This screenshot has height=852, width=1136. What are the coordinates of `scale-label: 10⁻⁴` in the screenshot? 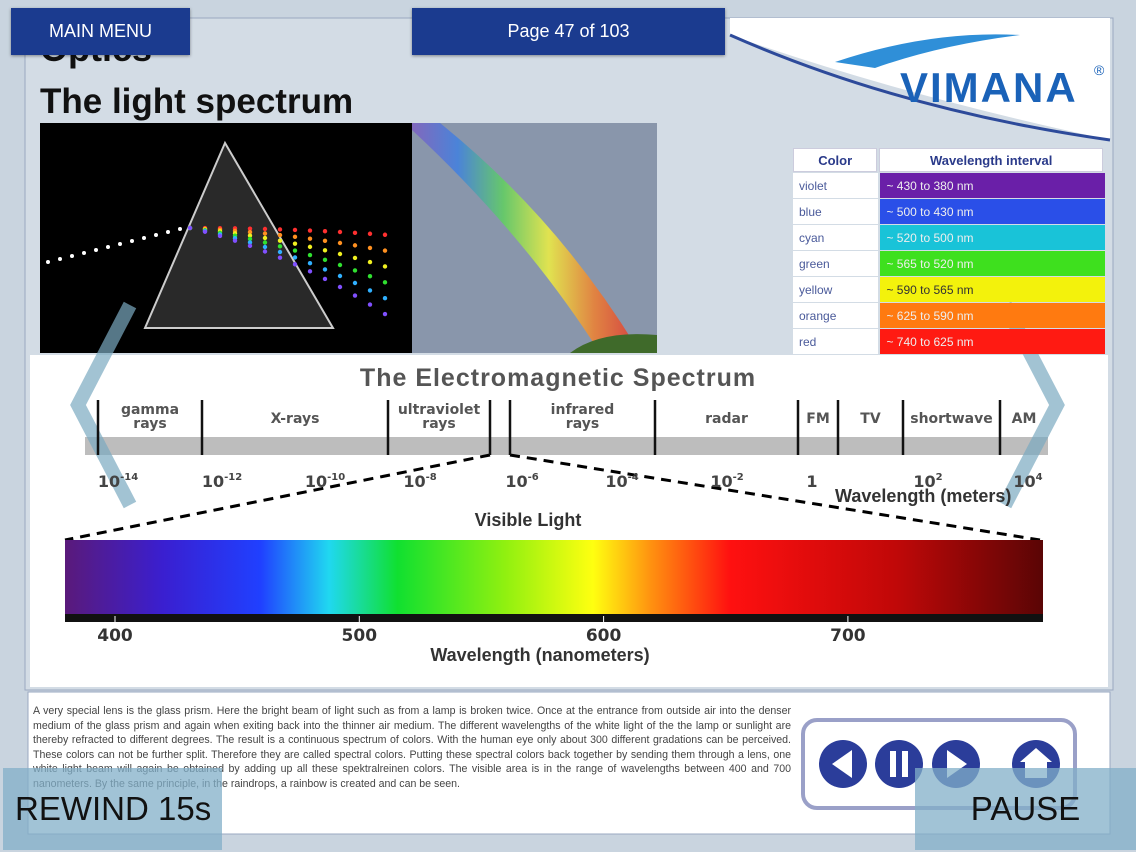 It's located at (621, 481).